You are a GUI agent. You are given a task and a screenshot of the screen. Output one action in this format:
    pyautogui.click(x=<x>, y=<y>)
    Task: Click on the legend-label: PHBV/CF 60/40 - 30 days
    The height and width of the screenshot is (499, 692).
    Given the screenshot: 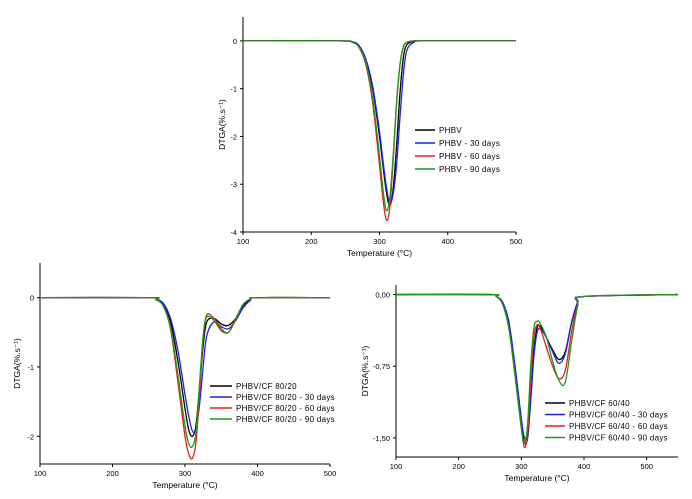 What is the action you would take?
    pyautogui.click(x=618, y=415)
    